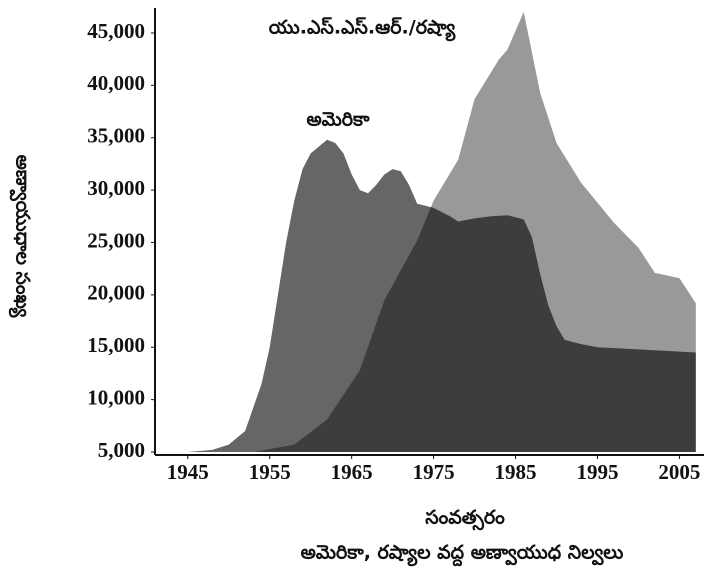 This screenshot has width=704, height=574. I want to click on series-label: యు.ఎస్.ఎస్.ఆర్./రష్యా, so click(363, 29).